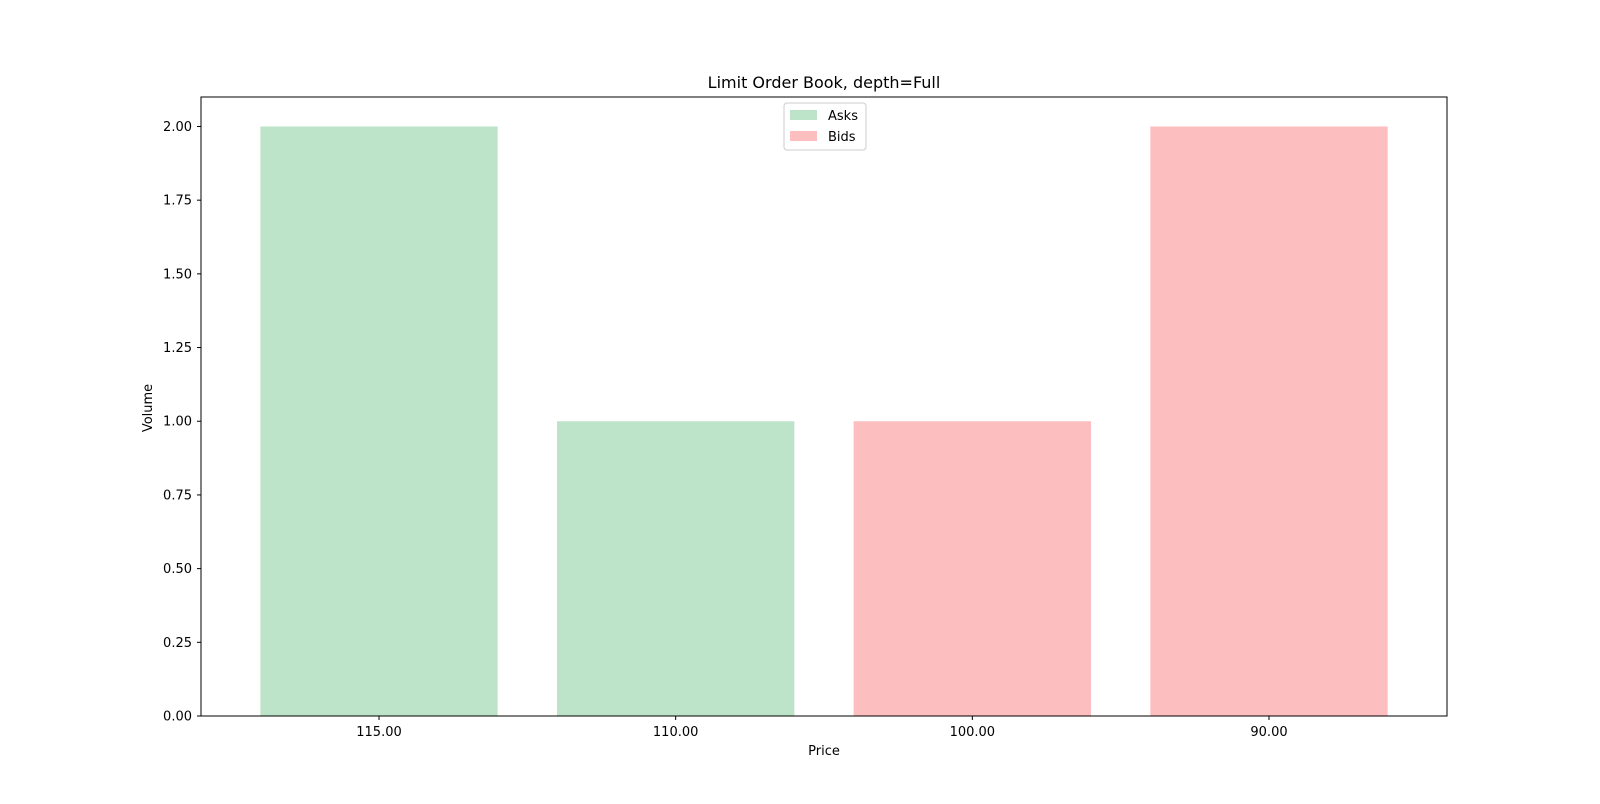 The image size is (1600, 804). I want to click on y-tick-label: 1.75, so click(177, 201).